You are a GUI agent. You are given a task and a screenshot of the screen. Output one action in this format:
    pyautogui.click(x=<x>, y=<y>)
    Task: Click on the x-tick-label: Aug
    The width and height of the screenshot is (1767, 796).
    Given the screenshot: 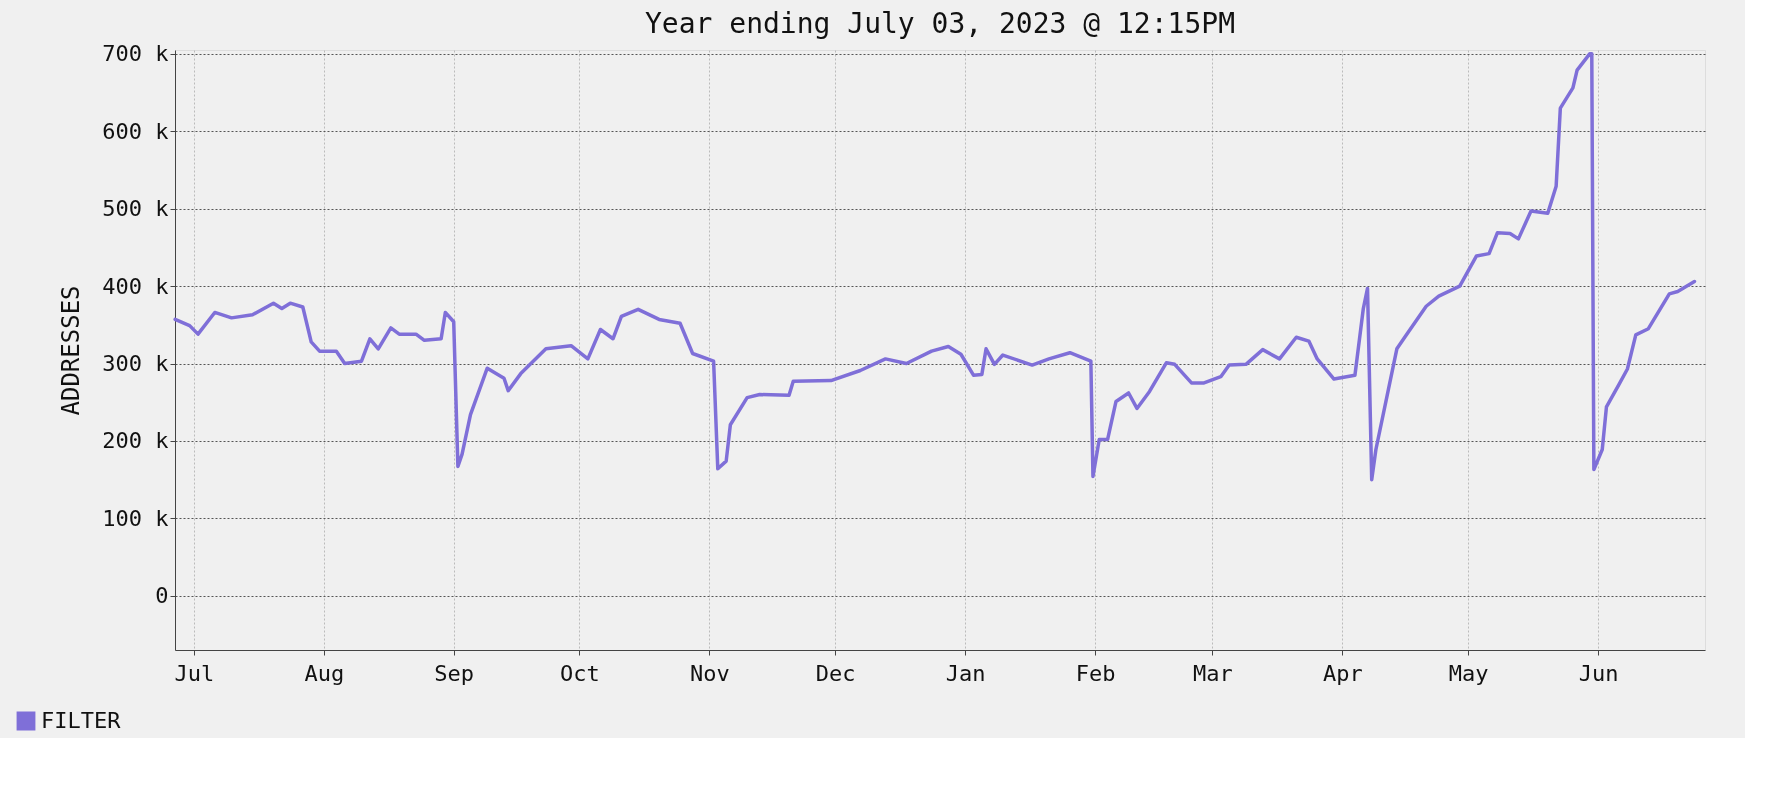 What is the action you would take?
    pyautogui.click(x=324, y=673)
    